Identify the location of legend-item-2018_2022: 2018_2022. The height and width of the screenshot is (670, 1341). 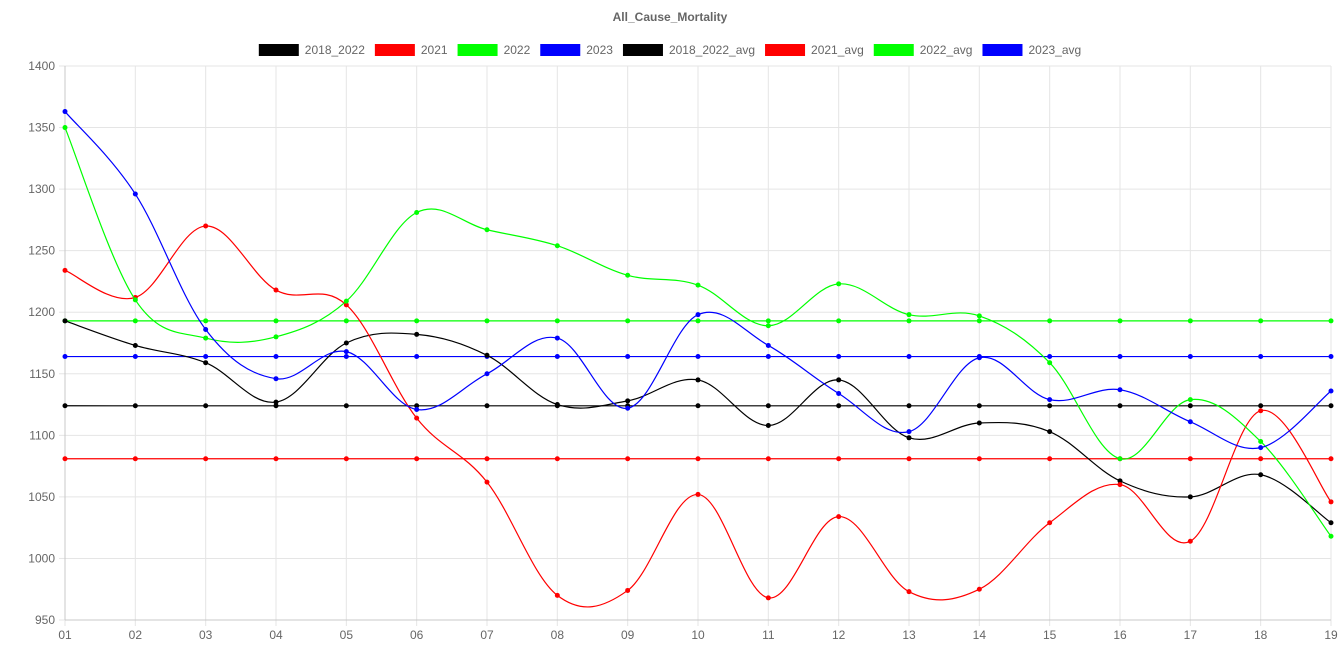
(311, 50).